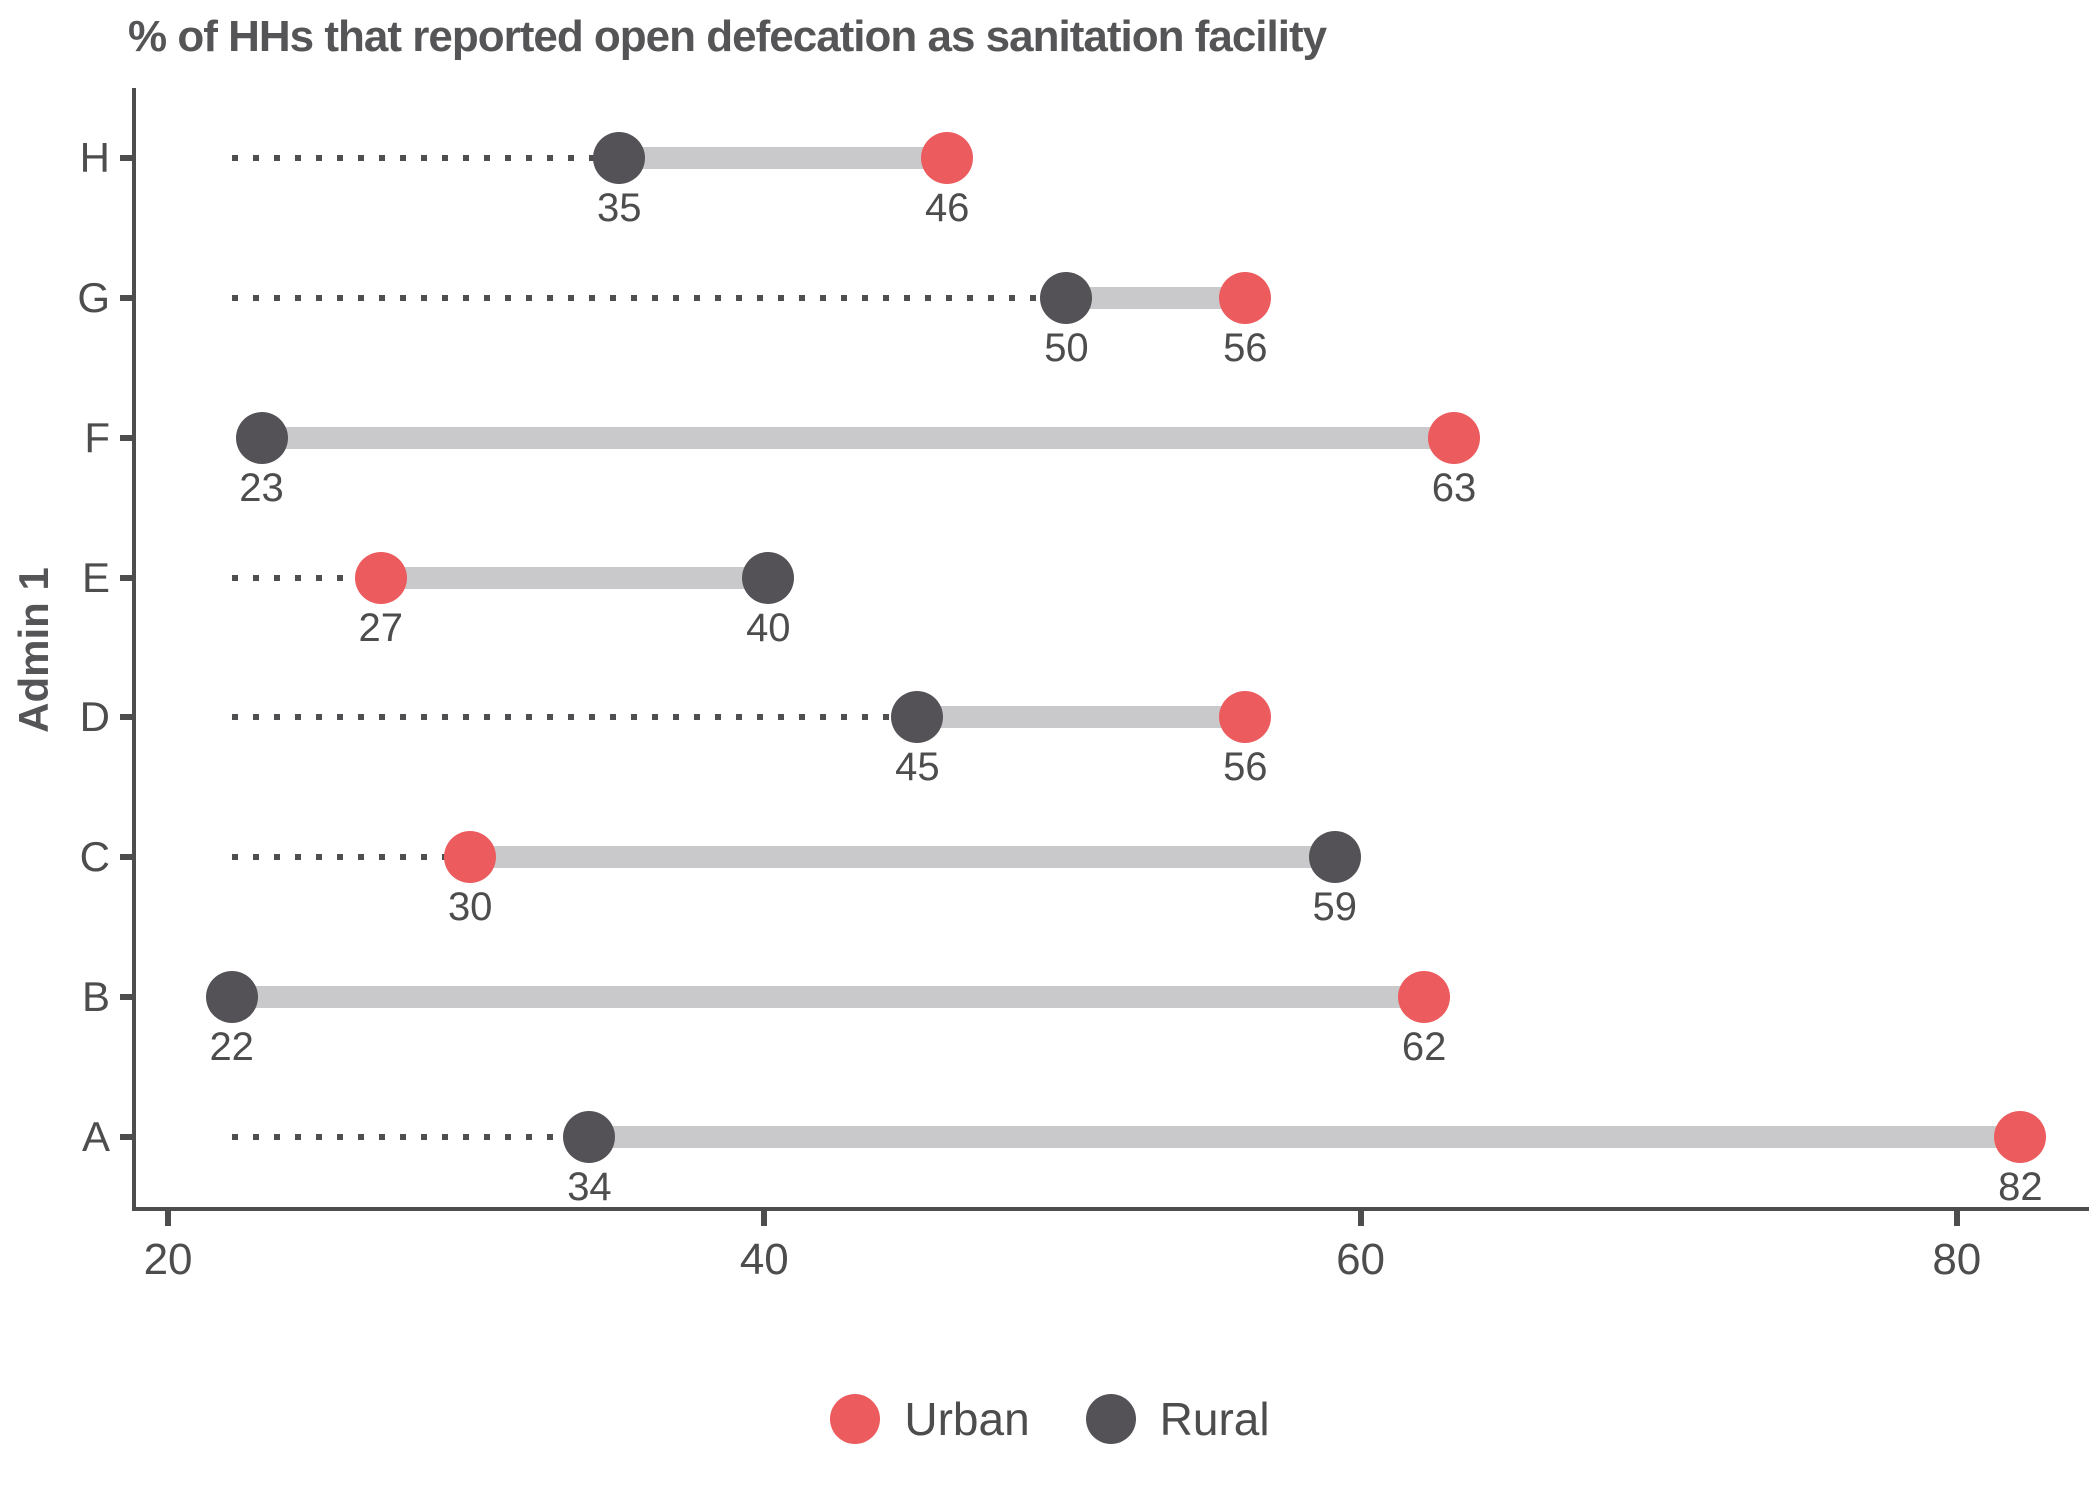 The image size is (2100, 1500). I want to click on chart-row-g: G 50 56, so click(1083, 299).